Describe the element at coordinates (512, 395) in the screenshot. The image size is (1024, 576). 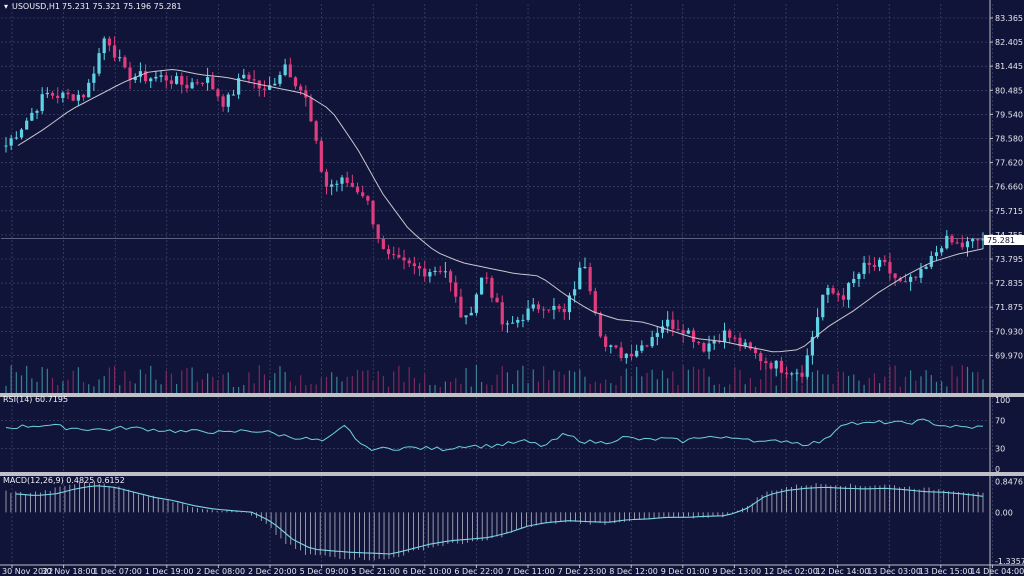
I see `panel-separator` at that location.